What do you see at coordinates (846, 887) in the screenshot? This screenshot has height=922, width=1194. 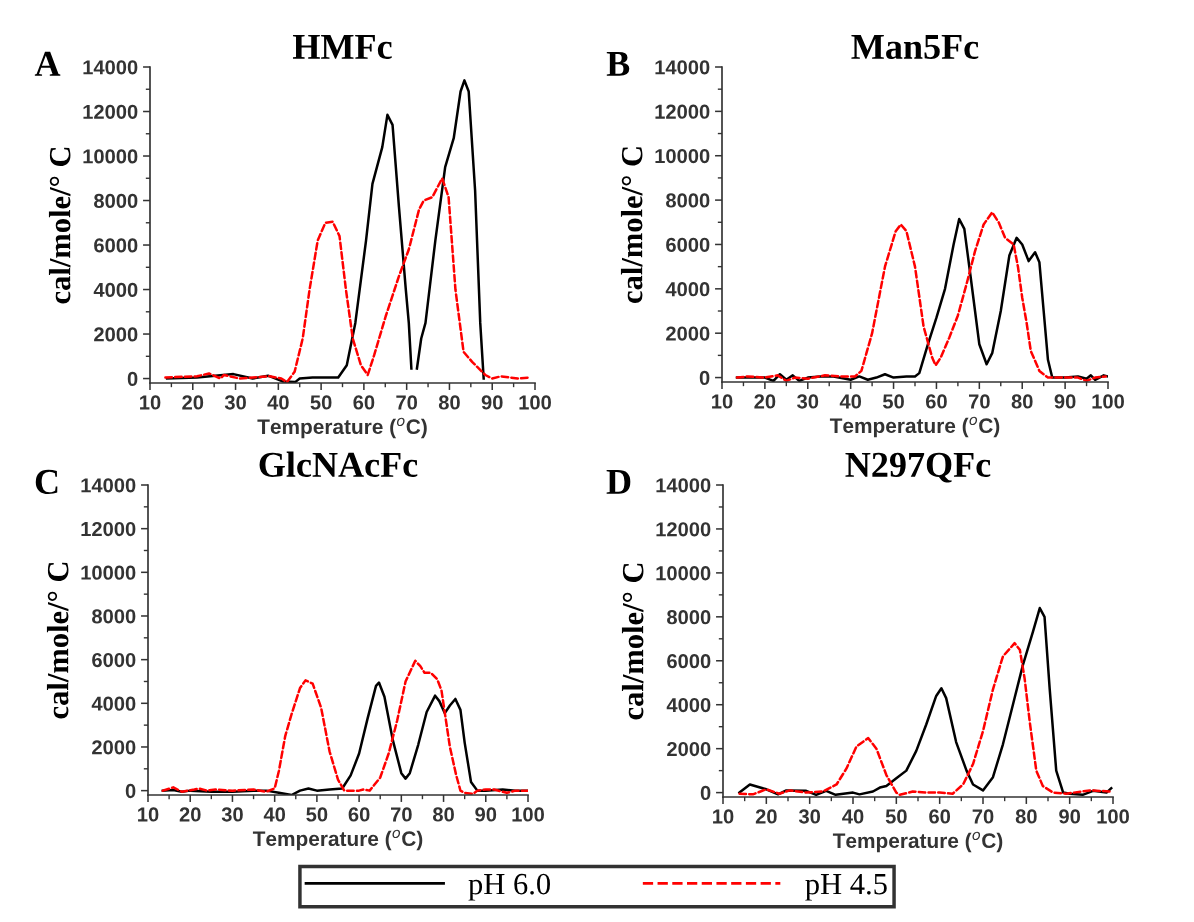 I see `legend-label: pH 4.5` at bounding box center [846, 887].